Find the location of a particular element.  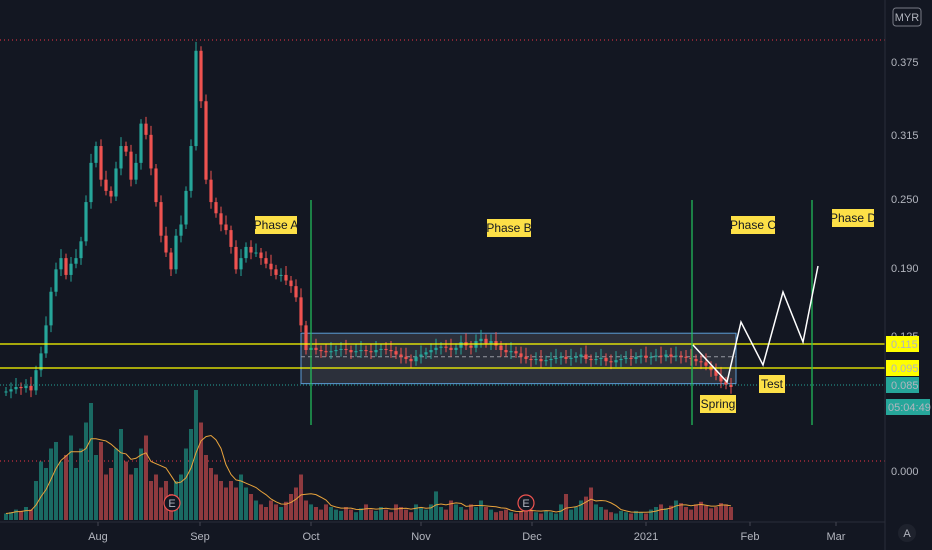

price-axis-panel is located at coordinates (908, 275).